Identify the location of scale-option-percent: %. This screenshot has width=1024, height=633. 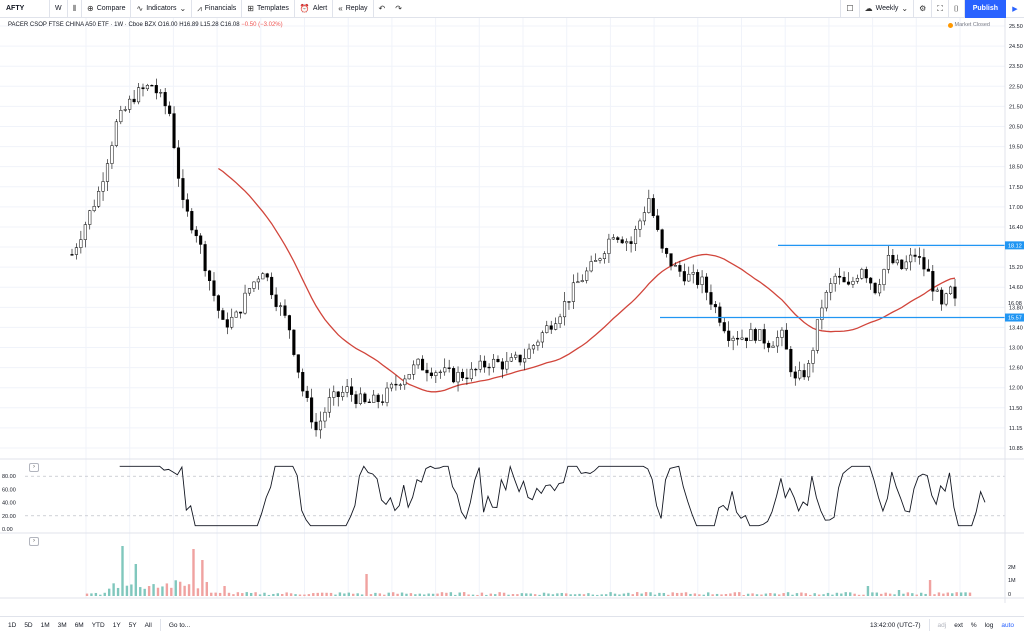
(973, 625).